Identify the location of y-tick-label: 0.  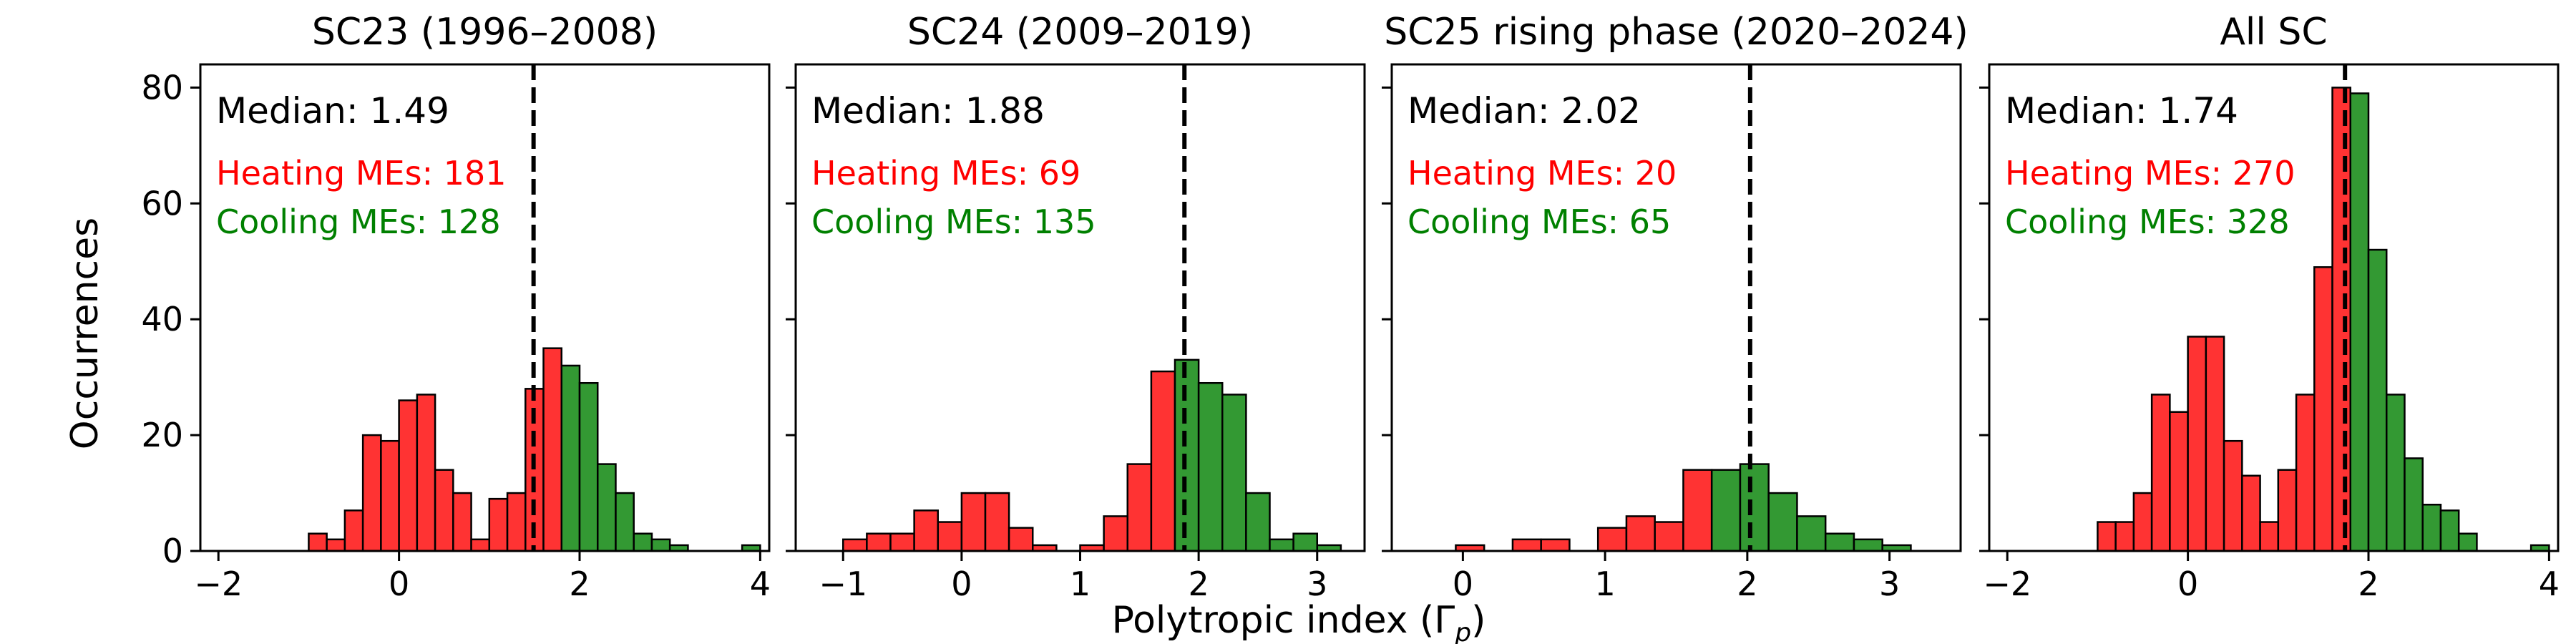
(172, 551).